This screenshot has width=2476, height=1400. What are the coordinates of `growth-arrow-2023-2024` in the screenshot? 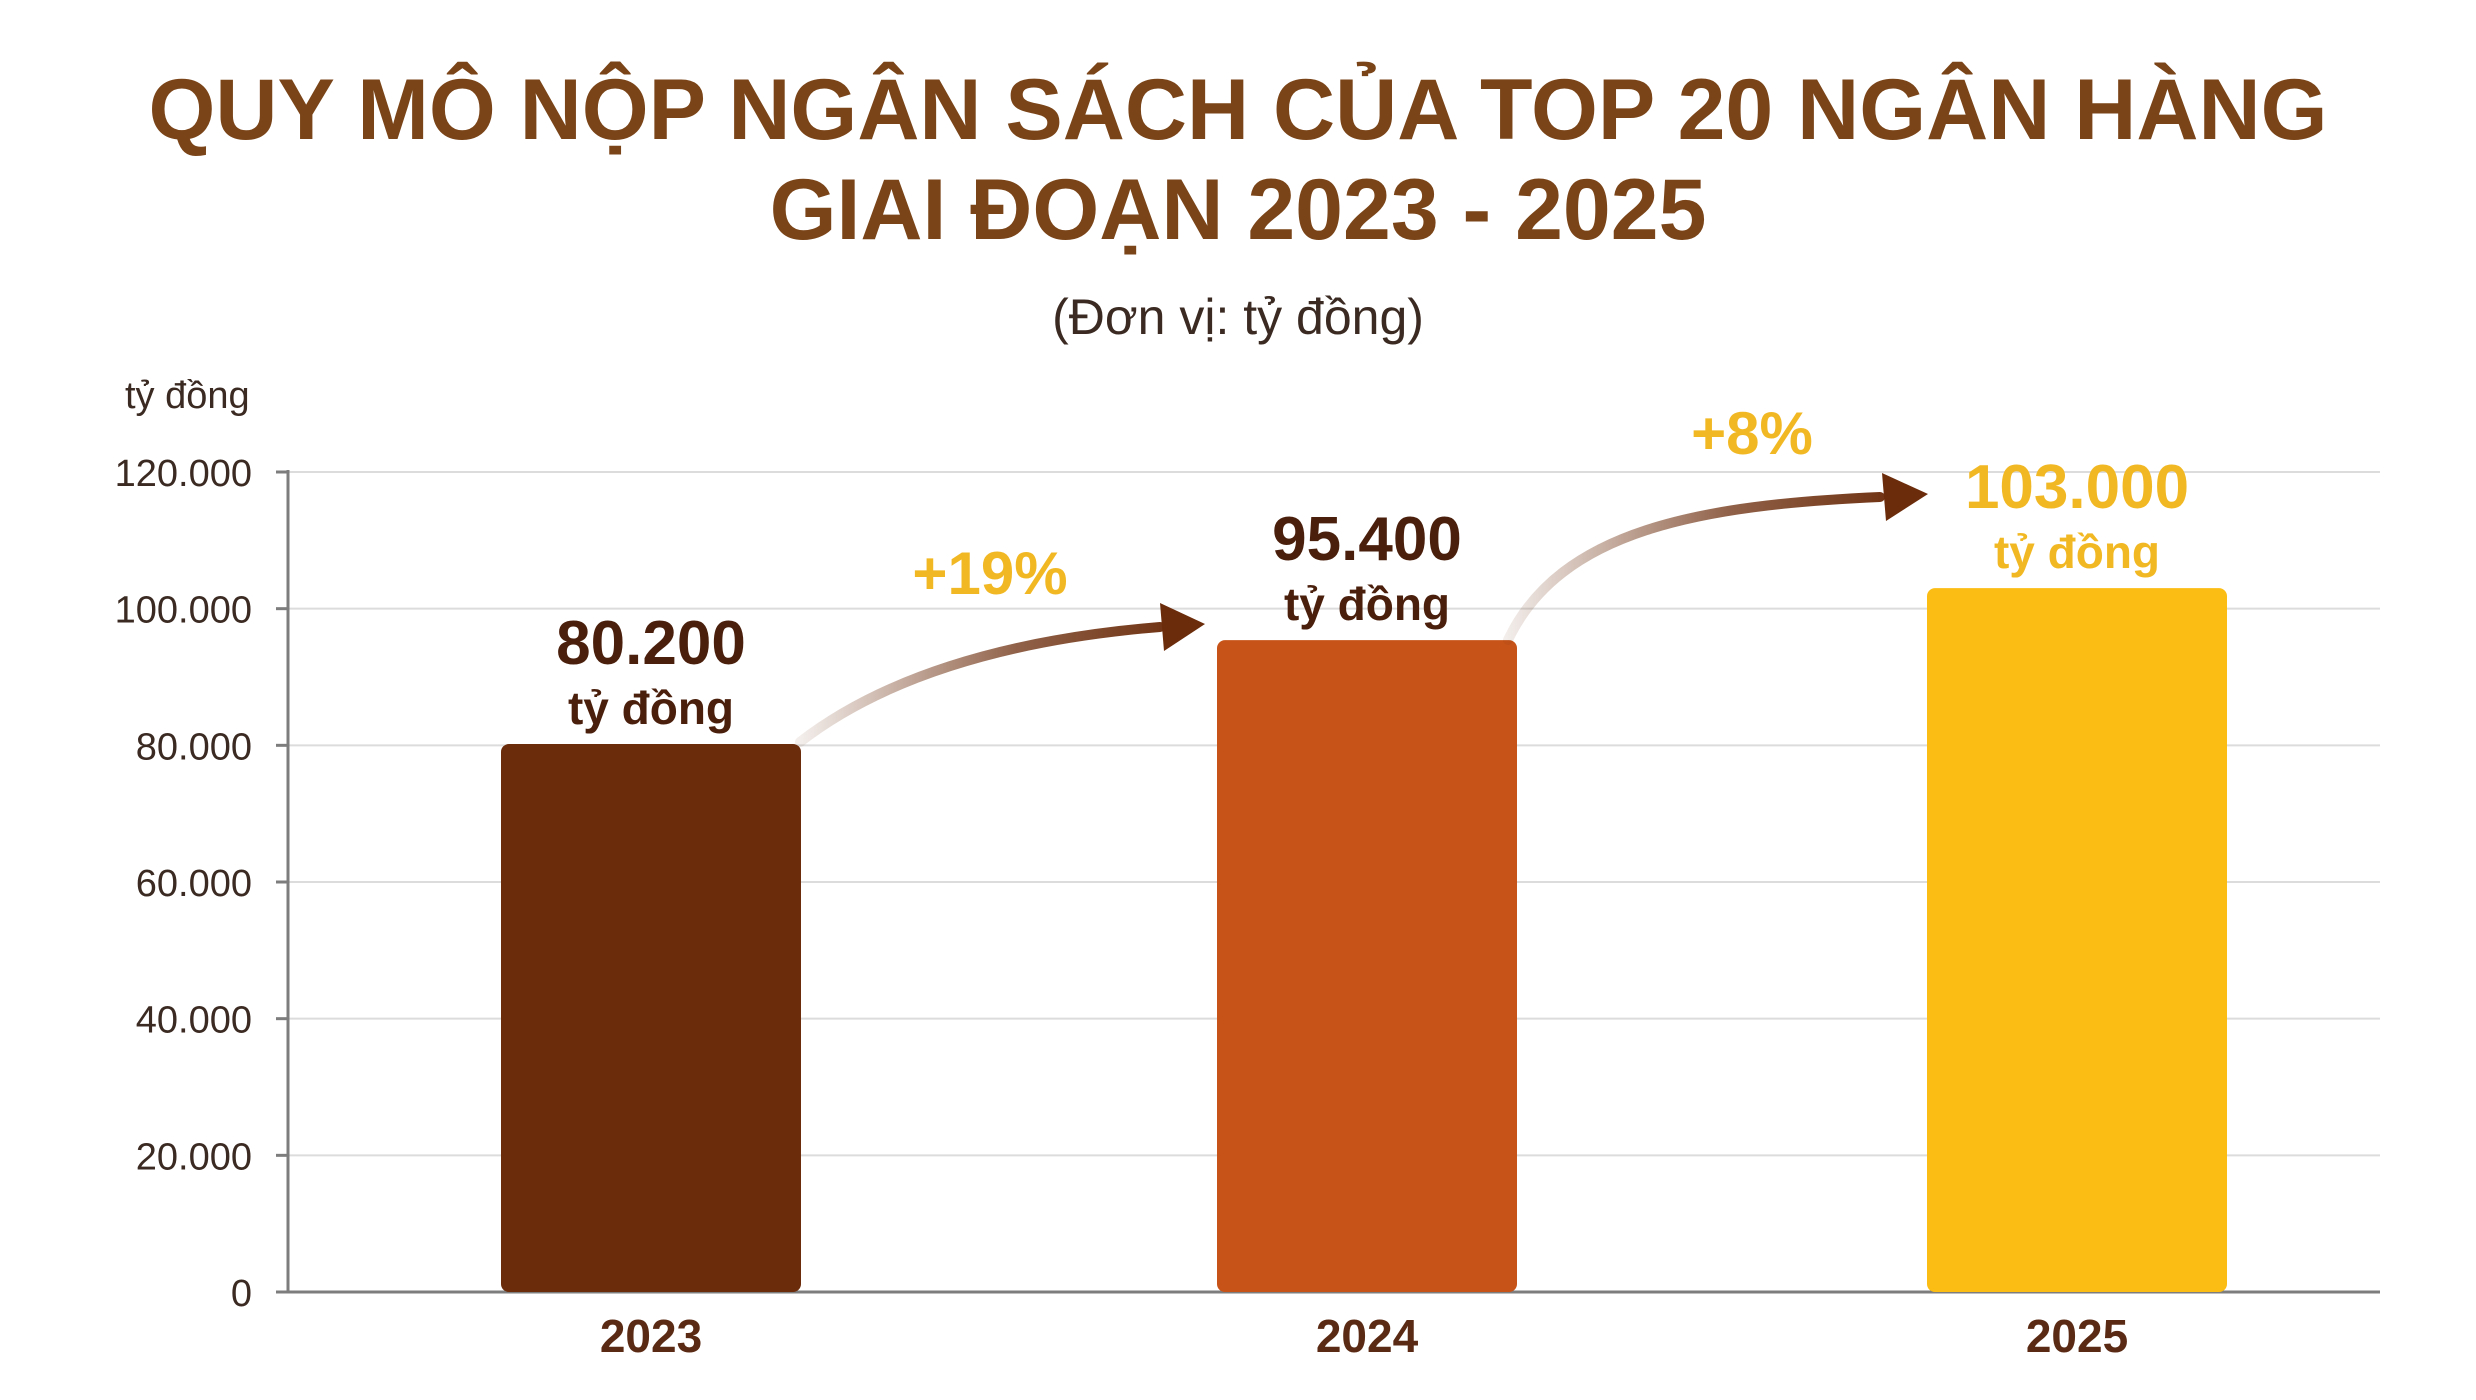 It's located at (980, 684).